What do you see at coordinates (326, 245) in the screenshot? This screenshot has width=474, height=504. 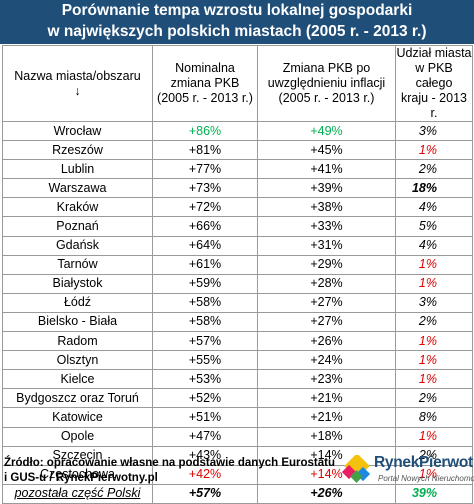 I see `real-gdp-change-cell: +31%` at bounding box center [326, 245].